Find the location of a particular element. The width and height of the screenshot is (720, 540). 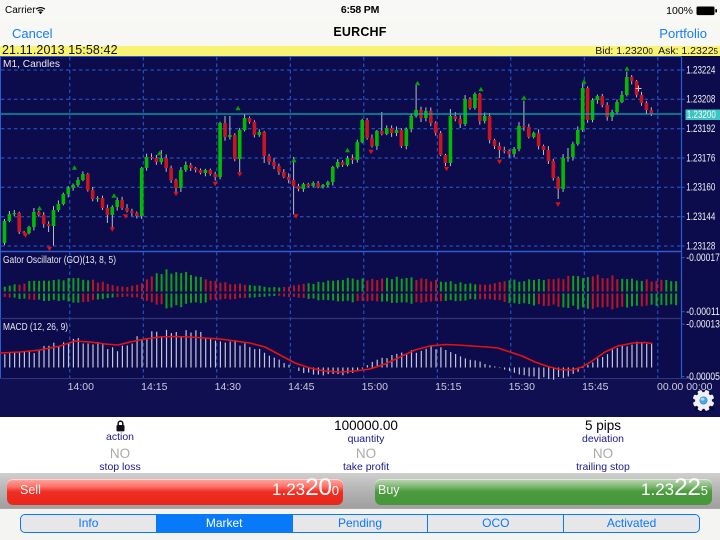

svg-text: 1.23224 is located at coordinates (700, 70).